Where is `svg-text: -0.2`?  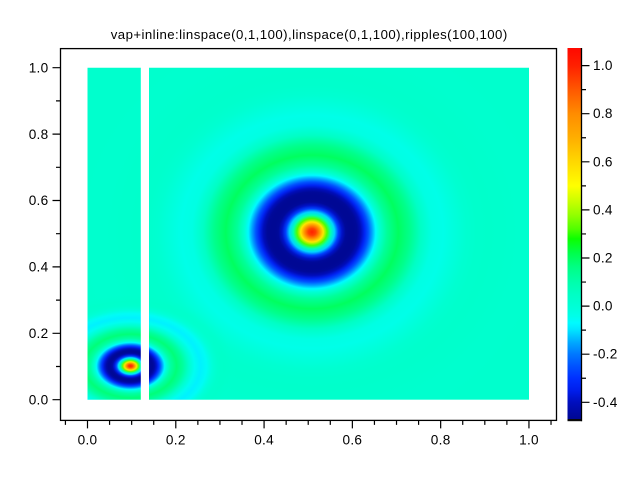
svg-text: -0.2 is located at coordinates (605, 354).